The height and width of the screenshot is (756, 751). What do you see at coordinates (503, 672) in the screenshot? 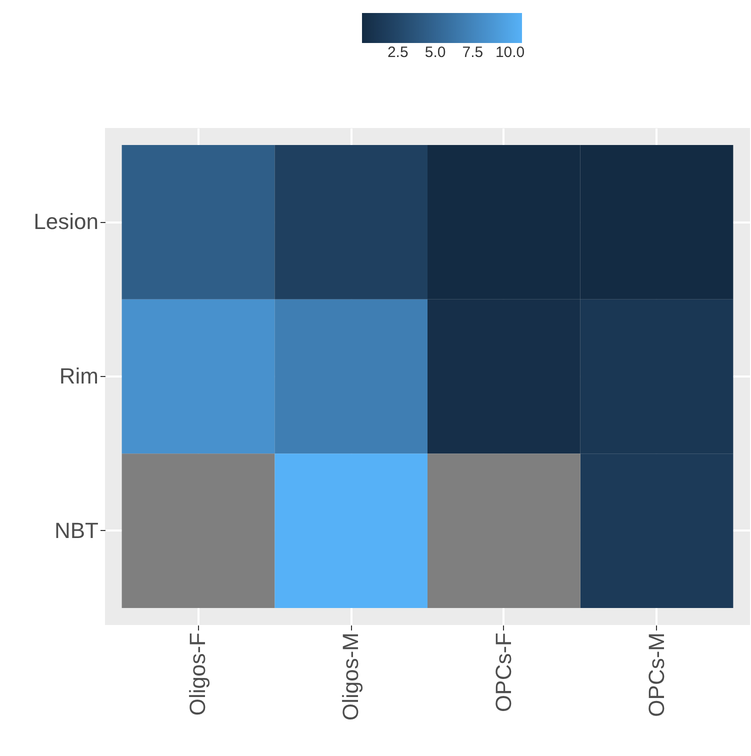
I see `x-tick-label: OPCs-F` at bounding box center [503, 672].